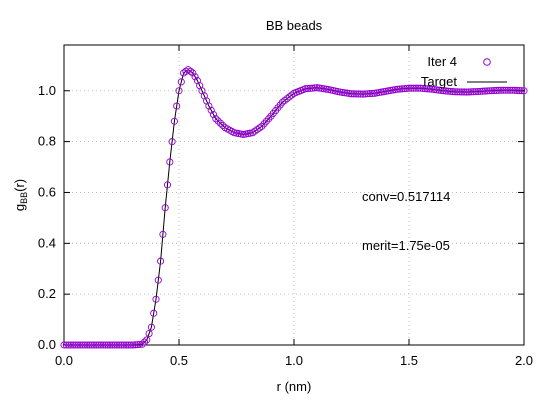  Describe the element at coordinates (406, 196) in the screenshot. I see `annotation-conv: conv=0.517114` at that location.